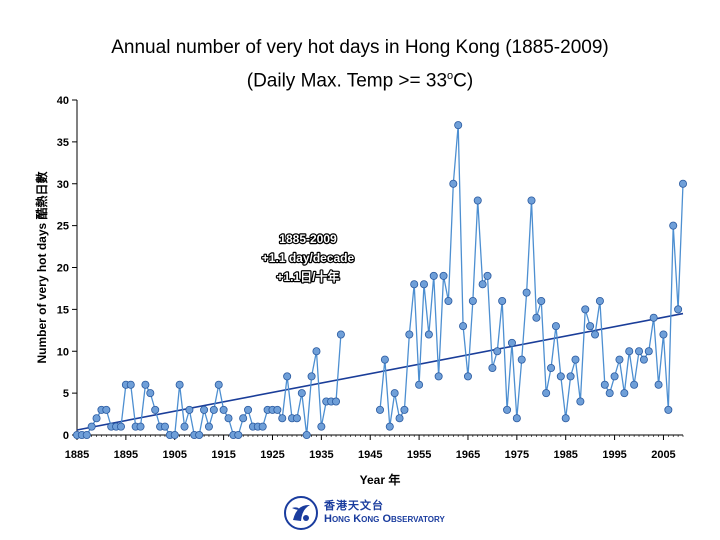 The height and width of the screenshot is (540, 720). Describe the element at coordinates (308, 239) in the screenshot. I see `trend-annotation: 1885-2009` at that location.